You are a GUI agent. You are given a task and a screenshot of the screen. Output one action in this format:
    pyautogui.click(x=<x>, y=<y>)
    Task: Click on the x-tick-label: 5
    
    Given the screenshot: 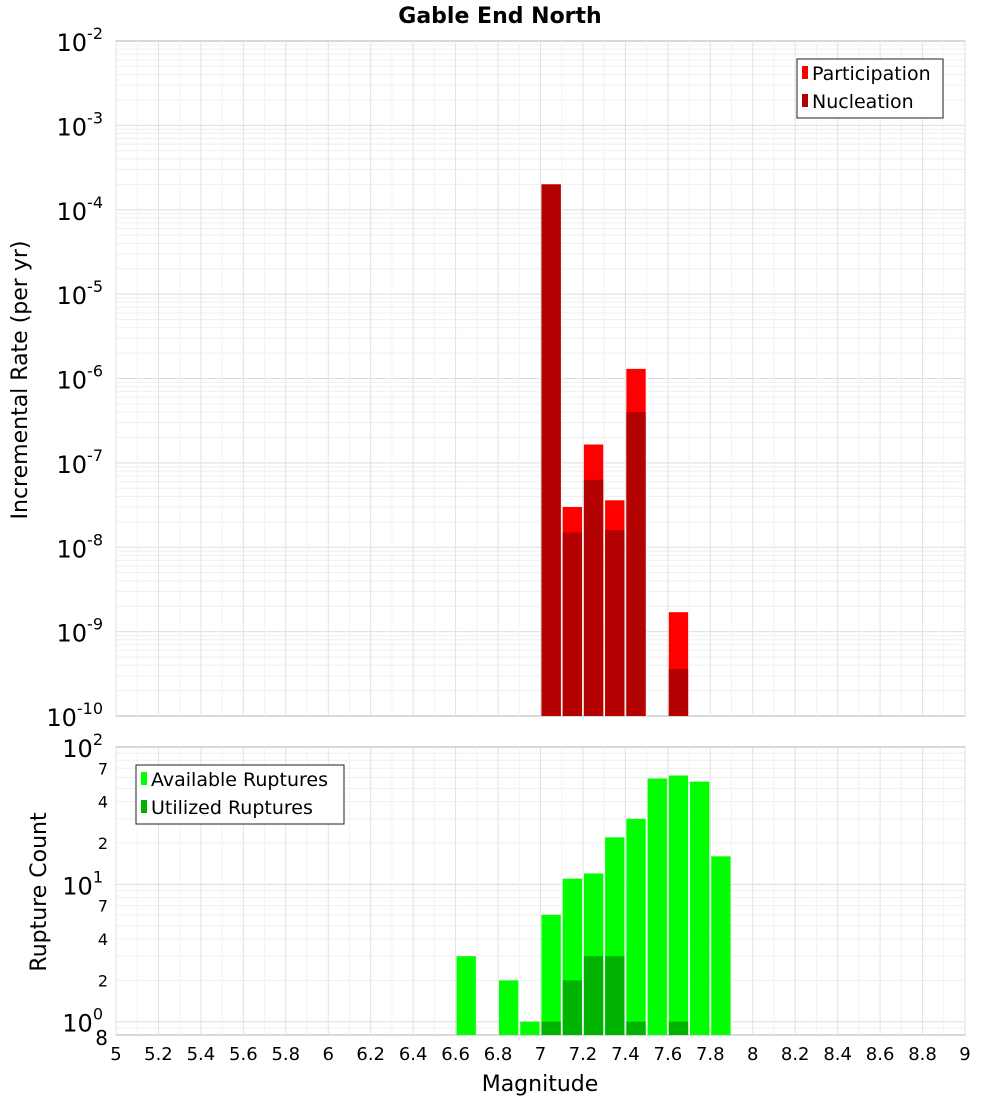 What is the action you would take?
    pyautogui.click(x=115, y=1054)
    